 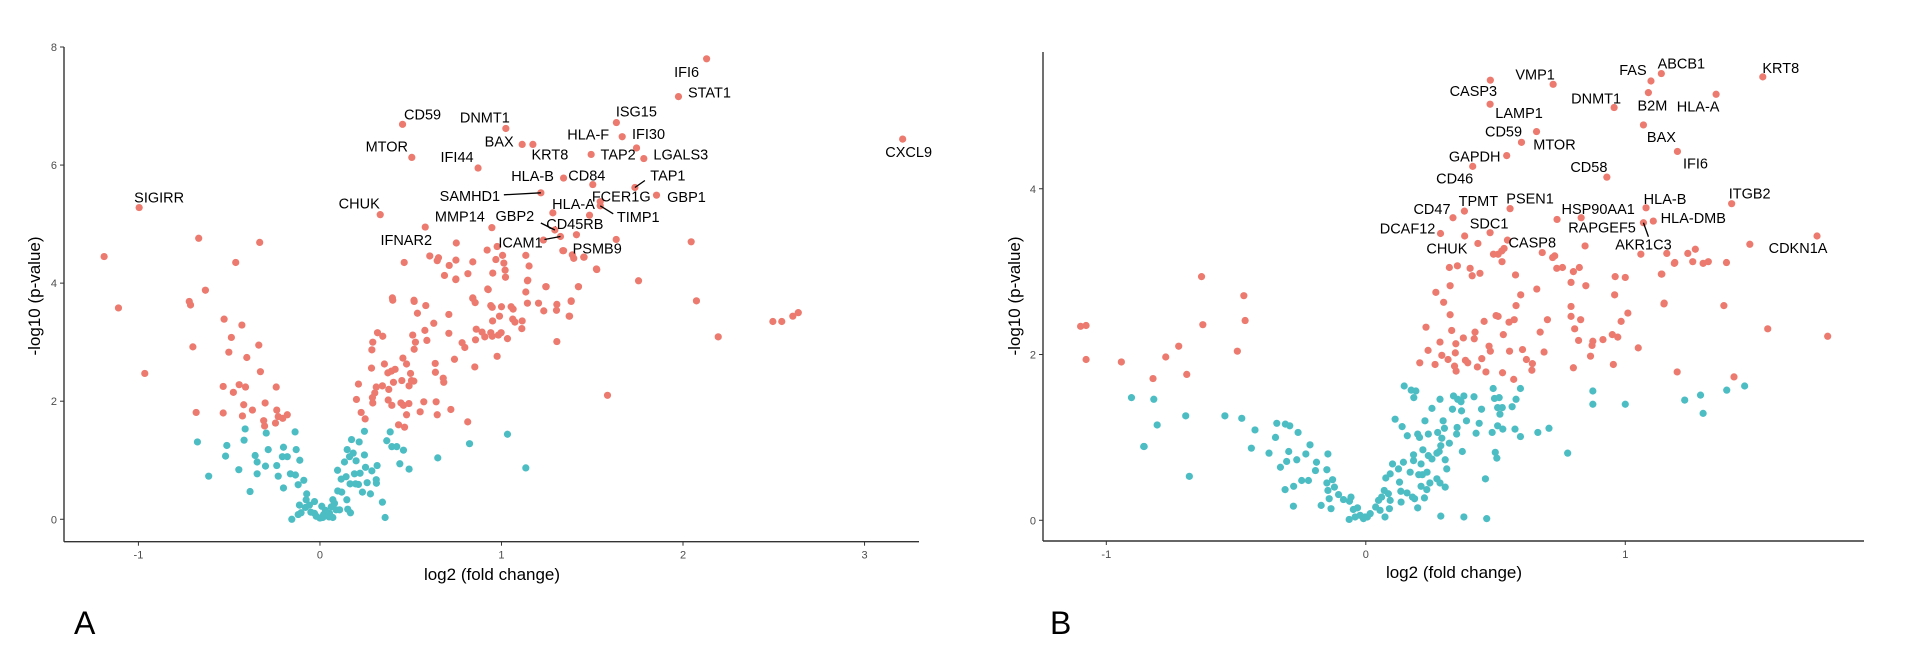 What do you see at coordinates (532, 177) in the screenshot?
I see `gene-label: HLA-B` at bounding box center [532, 177].